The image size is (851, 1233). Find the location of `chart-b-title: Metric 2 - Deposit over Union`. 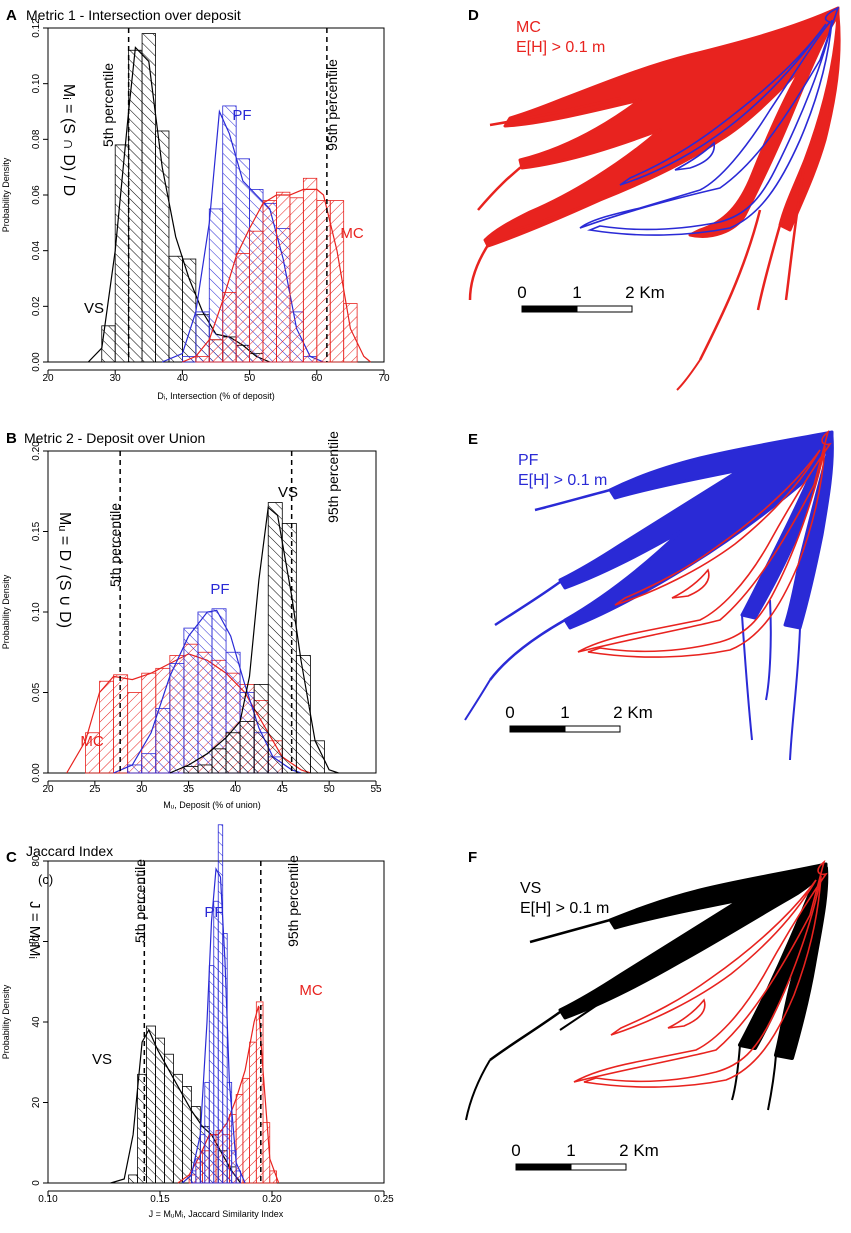

chart-b-title: Metric 2 - Deposit over Union is located at coordinates (114, 438).